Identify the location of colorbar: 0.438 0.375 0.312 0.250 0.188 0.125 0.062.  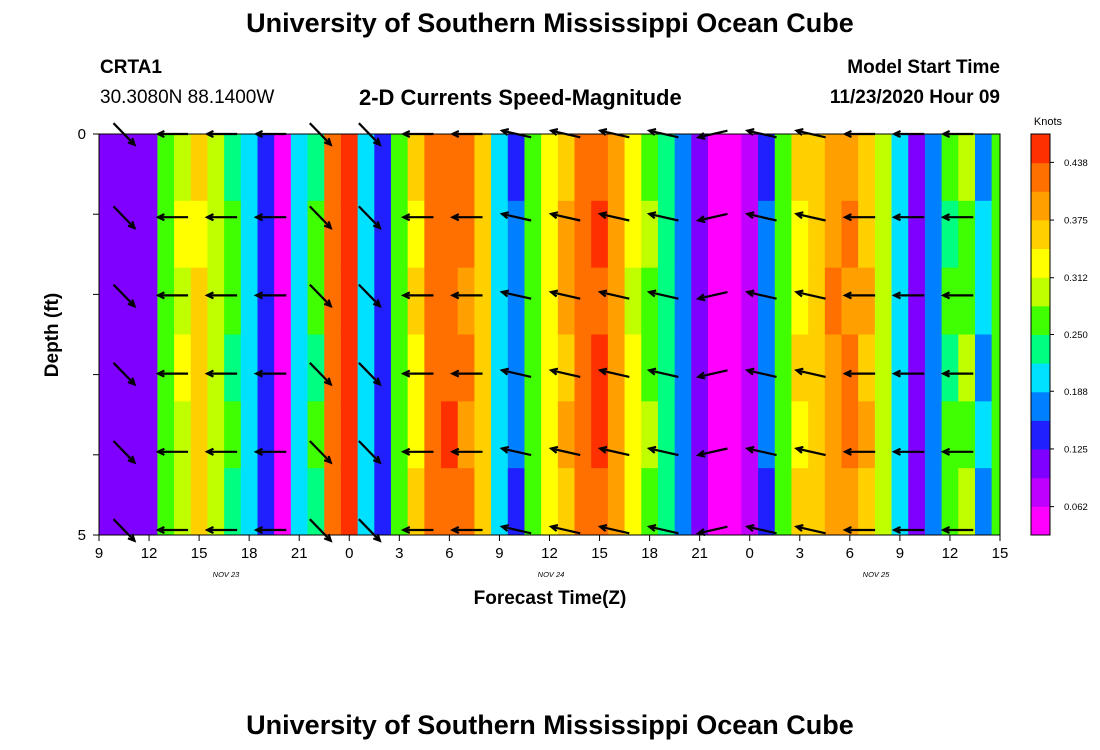
(1059, 334).